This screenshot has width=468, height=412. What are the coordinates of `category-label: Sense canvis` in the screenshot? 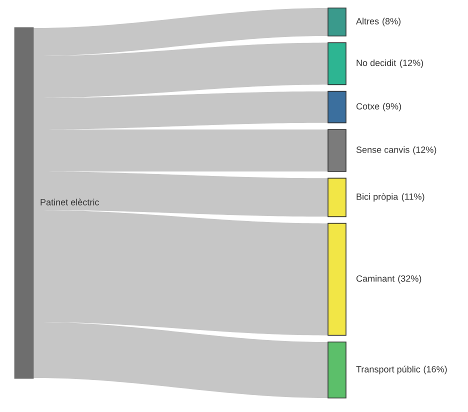 It's located at (383, 149).